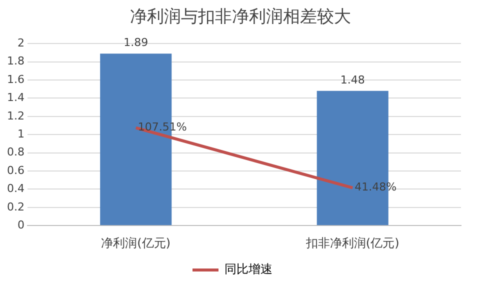  Describe the element at coordinates (15, 61) in the screenshot. I see `y-tick-label: 1.8` at that location.